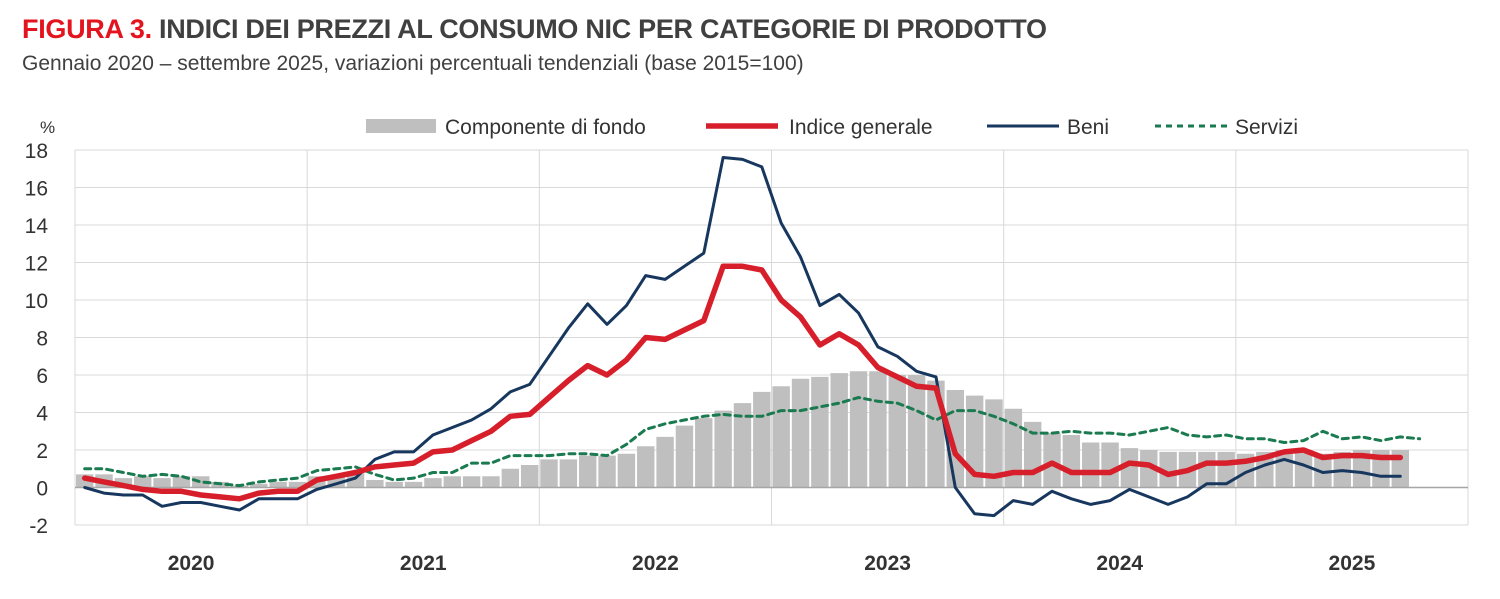 This screenshot has height=599, width=1500. What do you see at coordinates (42, 376) in the screenshot?
I see `y-tick-label: 6` at bounding box center [42, 376].